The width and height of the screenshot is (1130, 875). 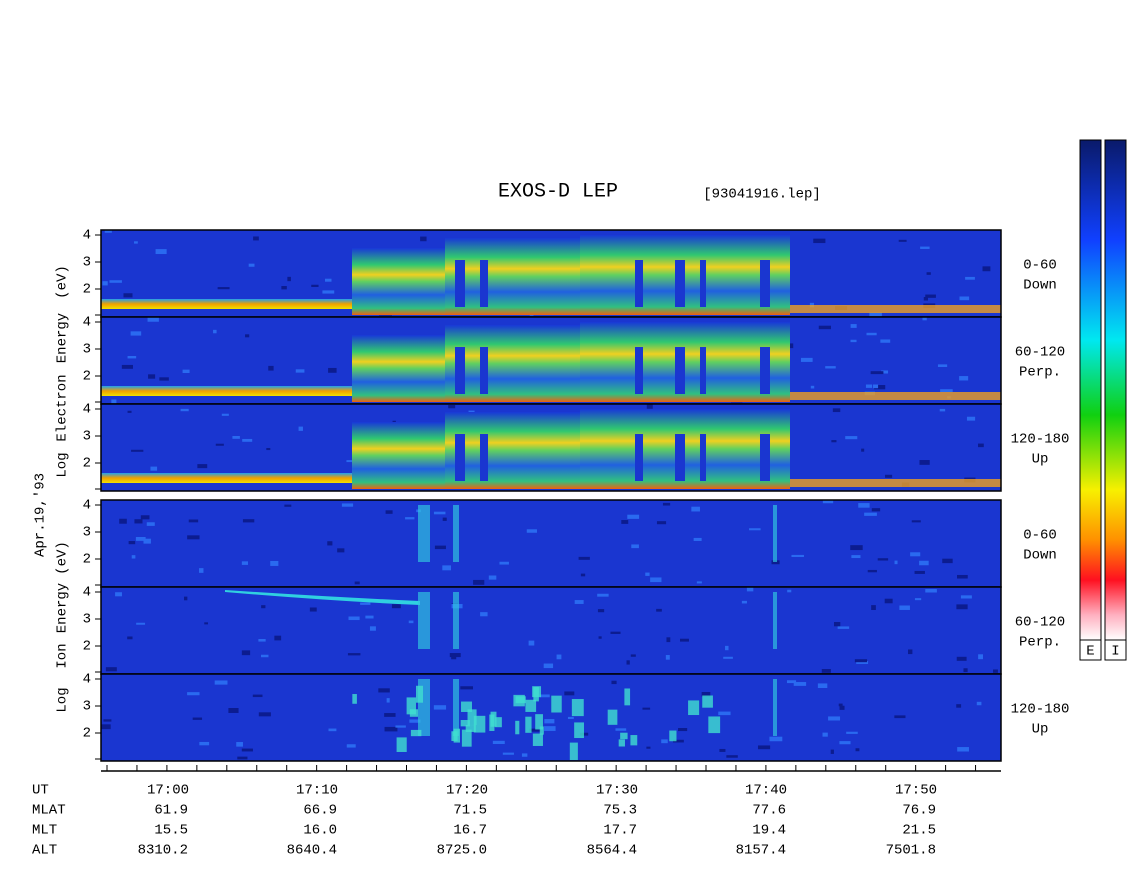 I want to click on panel-angle: 120-180, so click(x=1040, y=710).